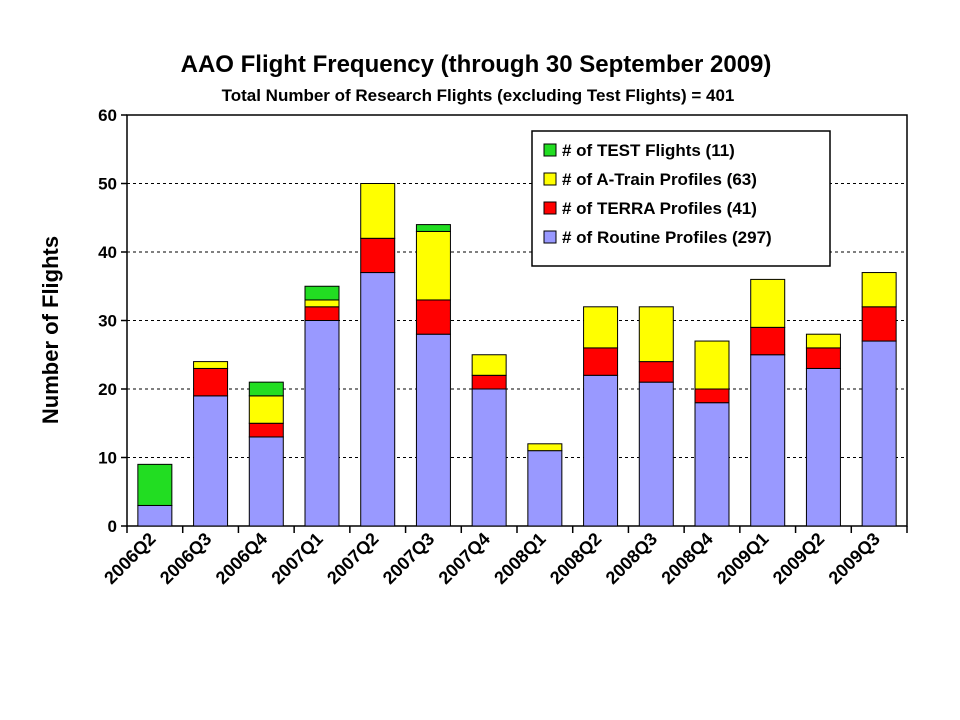 This screenshot has height=720, width=960. What do you see at coordinates (798, 558) in the screenshot?
I see `x-tick-label: 2009Q2` at bounding box center [798, 558].